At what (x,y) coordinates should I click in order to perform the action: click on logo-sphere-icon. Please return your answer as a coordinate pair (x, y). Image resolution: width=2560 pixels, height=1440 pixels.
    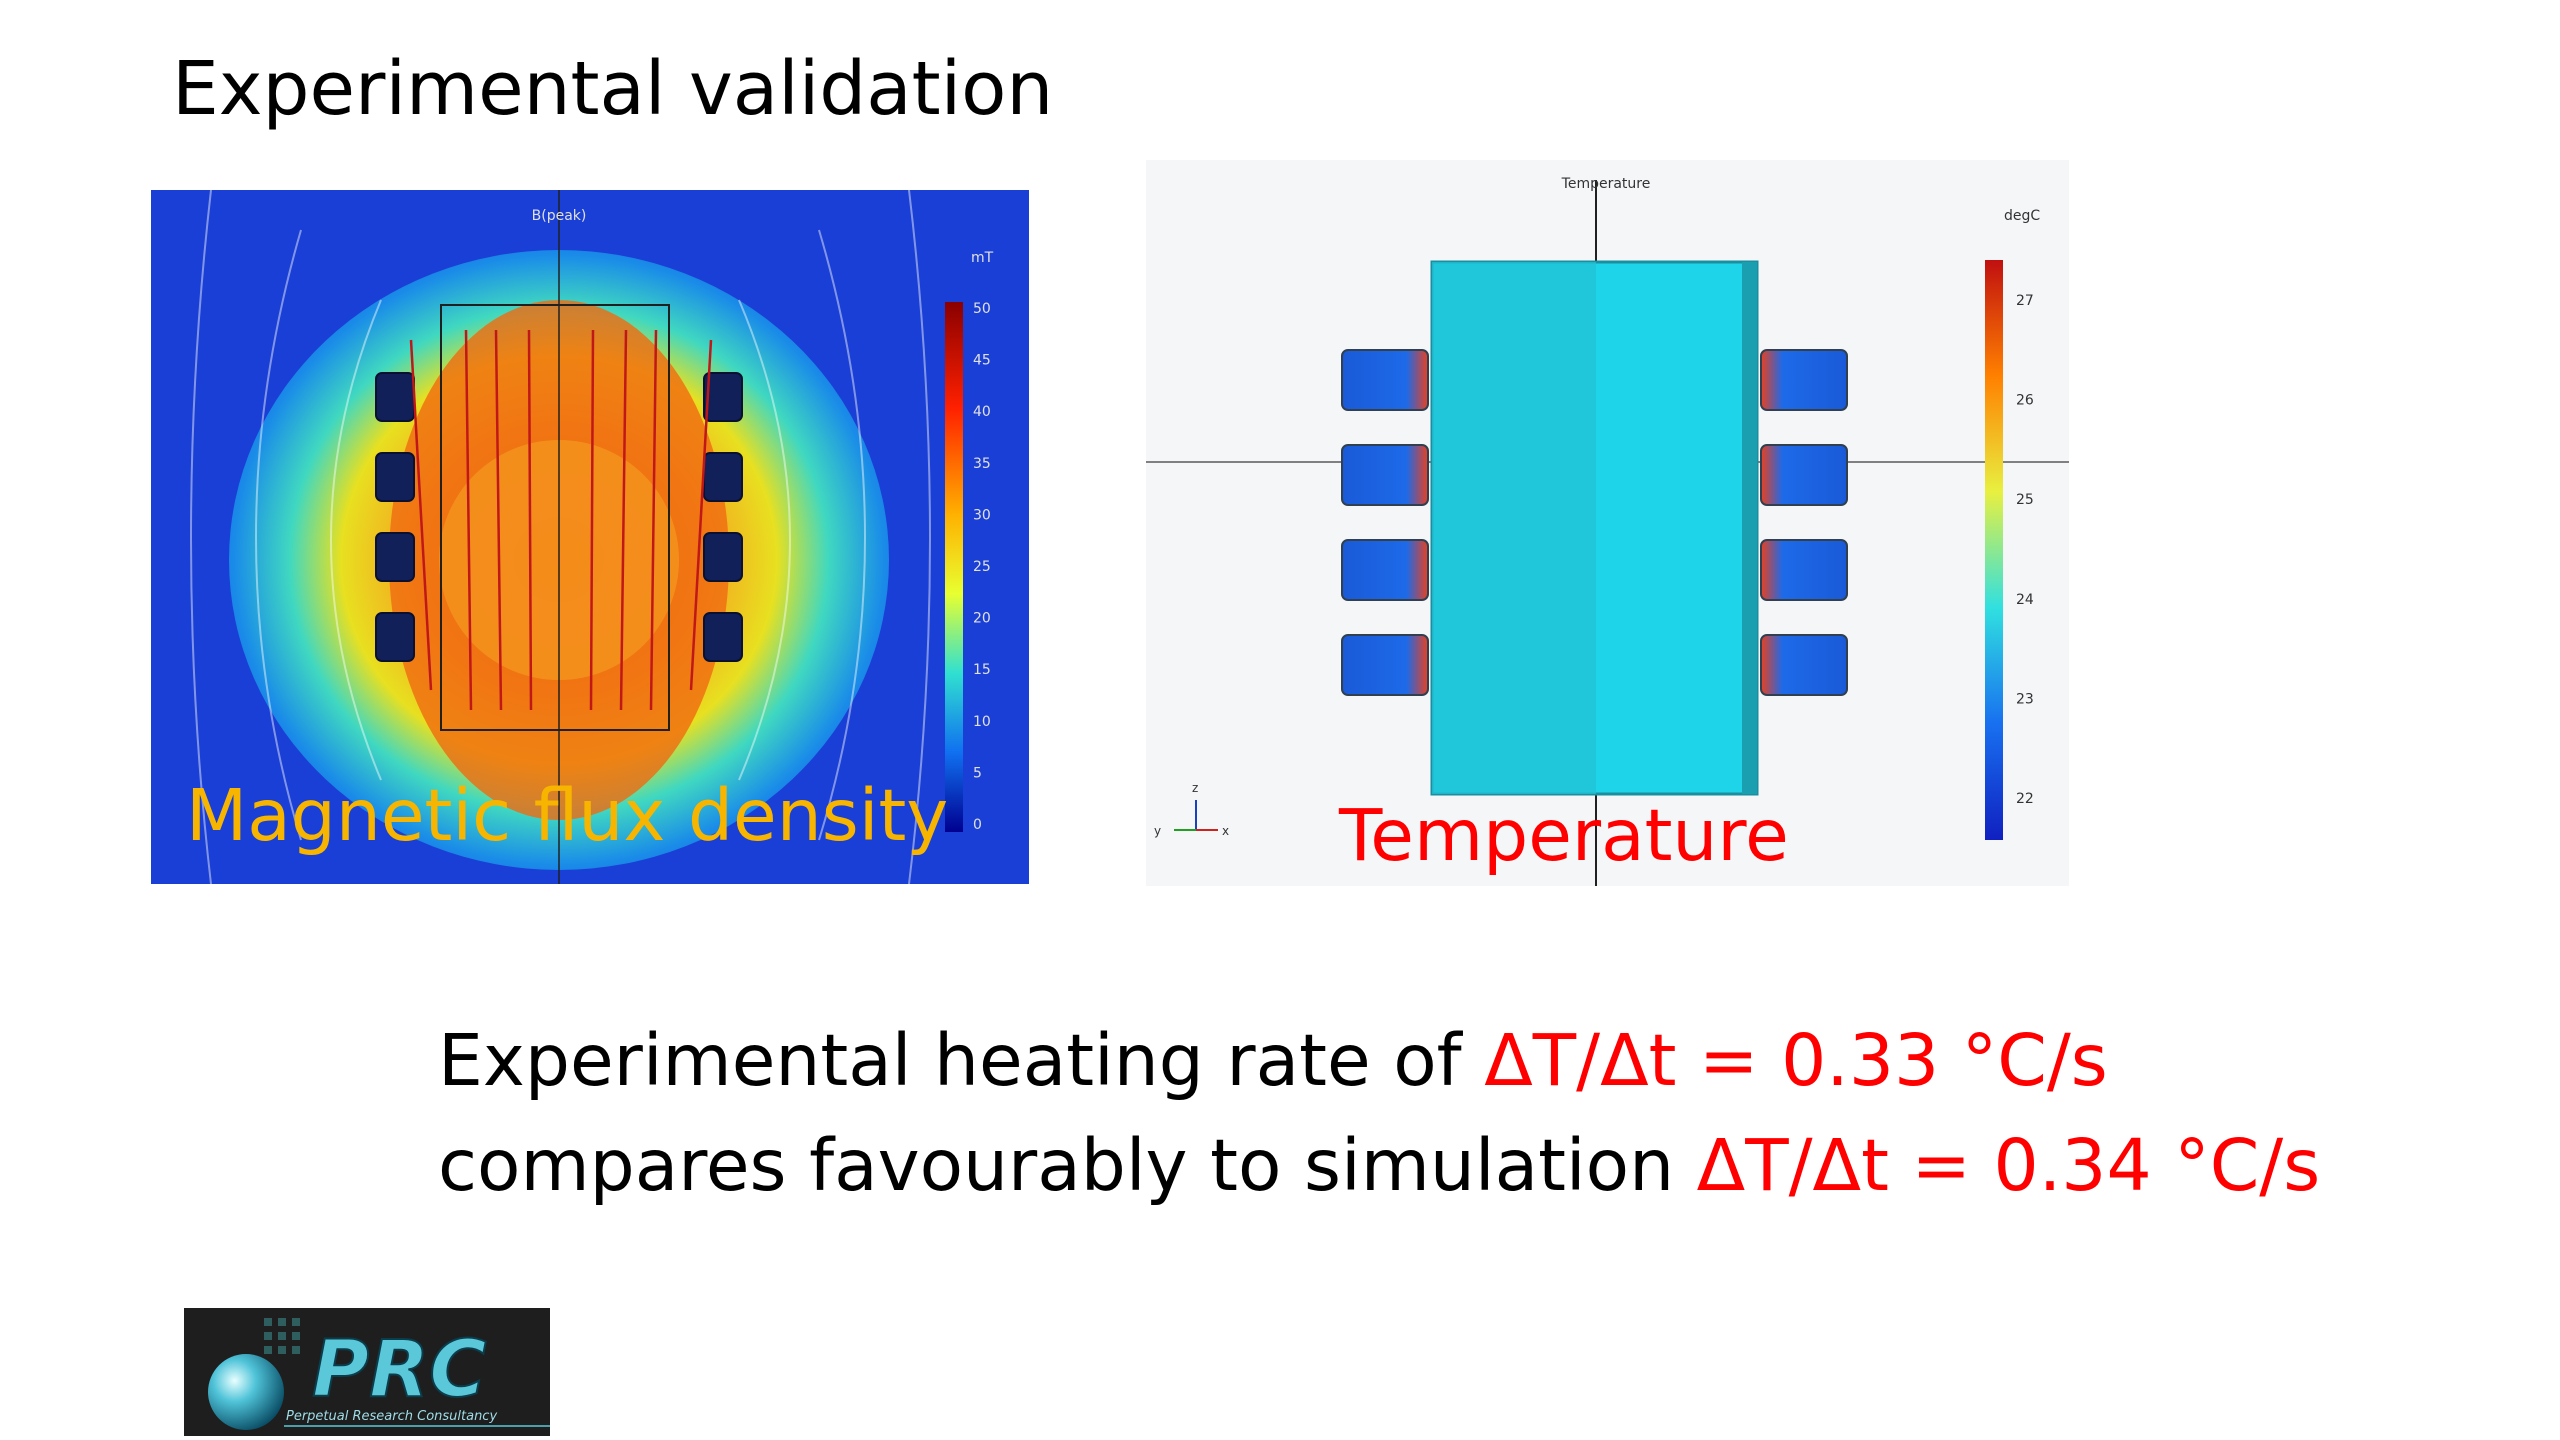
    Looking at the image, I should click on (246, 1392).